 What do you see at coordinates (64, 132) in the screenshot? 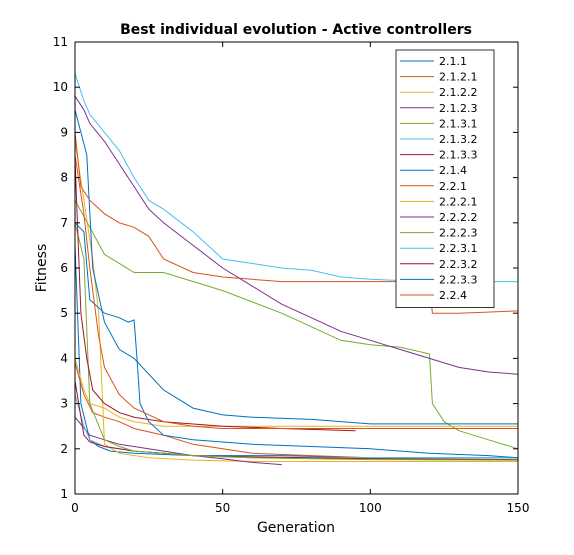
I see `y-tick-label: 9` at bounding box center [64, 132].